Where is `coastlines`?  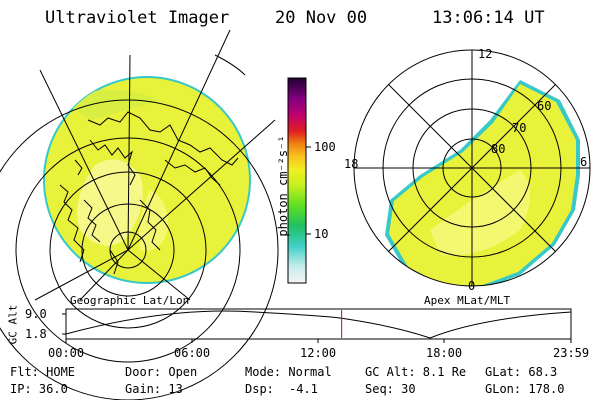 coastlines is located at coordinates (149, 193).